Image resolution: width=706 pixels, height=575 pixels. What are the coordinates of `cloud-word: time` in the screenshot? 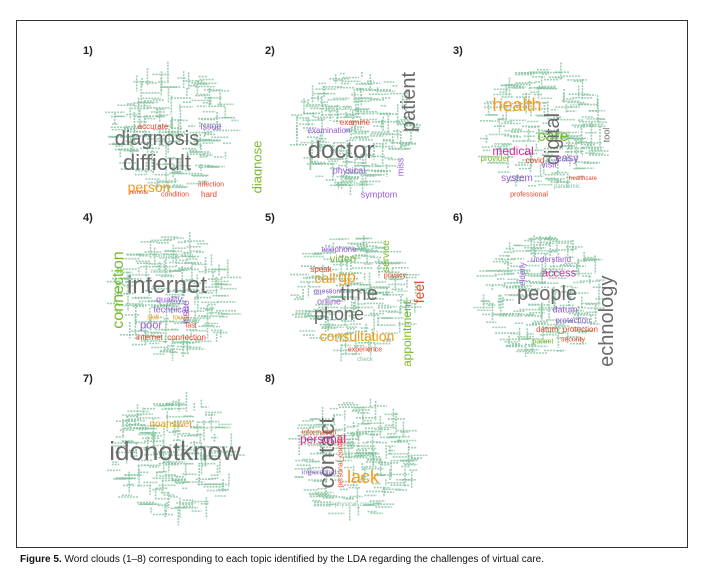 It's located at (359, 294).